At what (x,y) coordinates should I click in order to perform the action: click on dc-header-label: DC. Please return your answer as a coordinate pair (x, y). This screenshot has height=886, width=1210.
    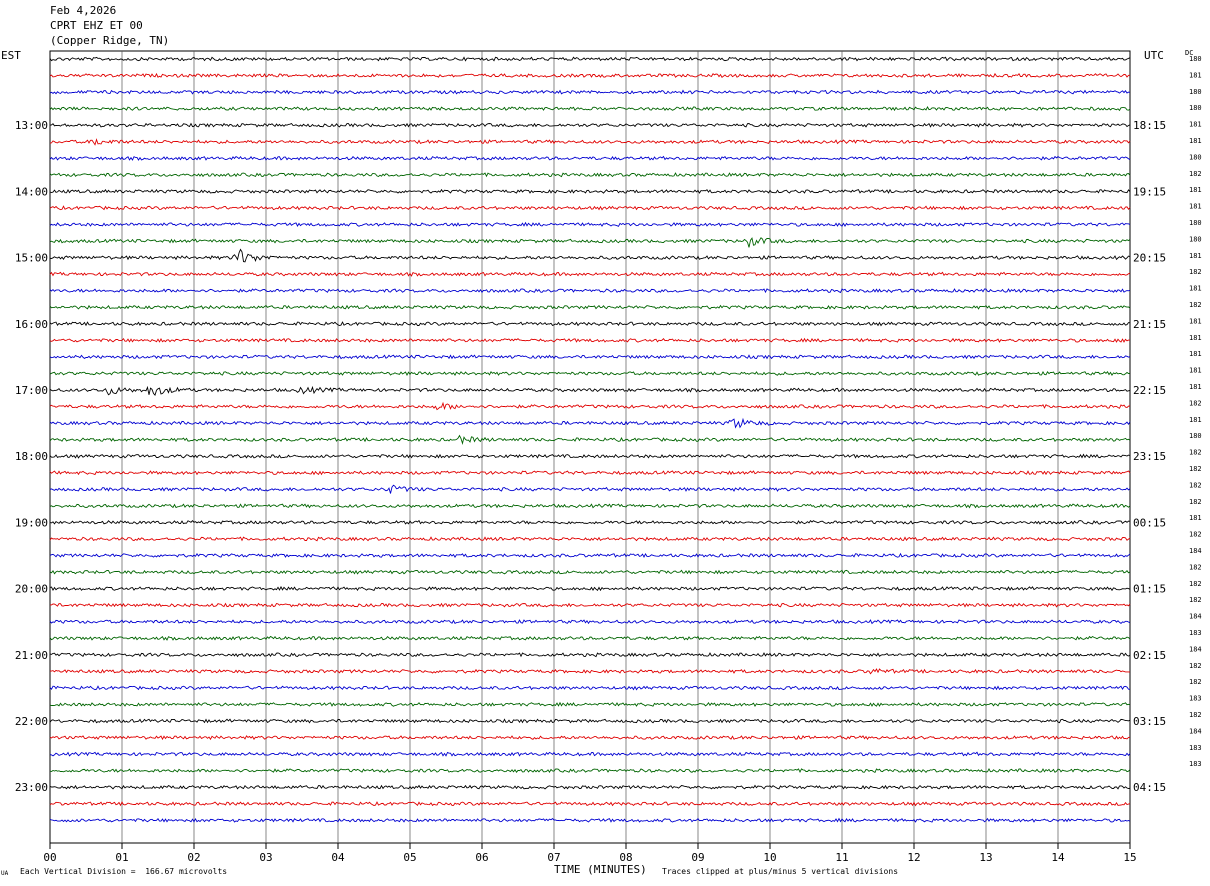
    Looking at the image, I should click on (1189, 53).